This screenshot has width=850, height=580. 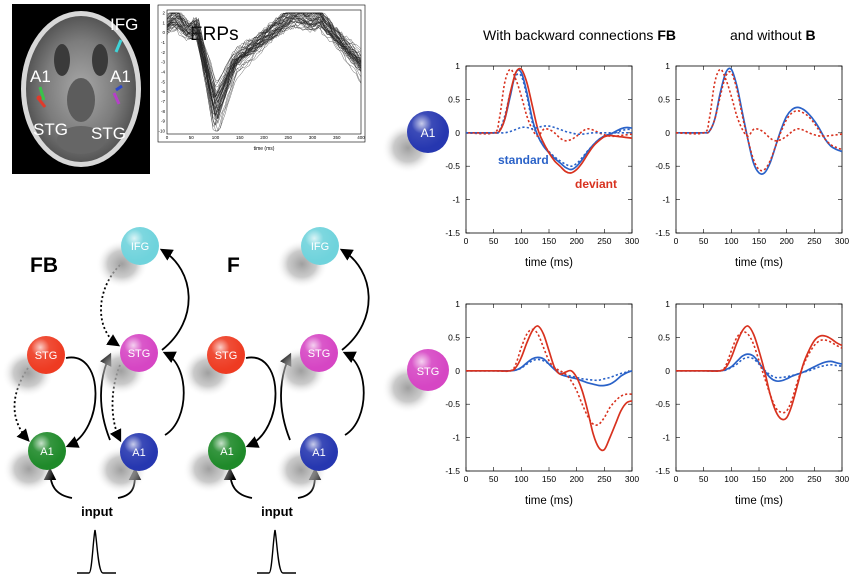 I want to click on brain-label-ifg: IFG, so click(x=124, y=24).